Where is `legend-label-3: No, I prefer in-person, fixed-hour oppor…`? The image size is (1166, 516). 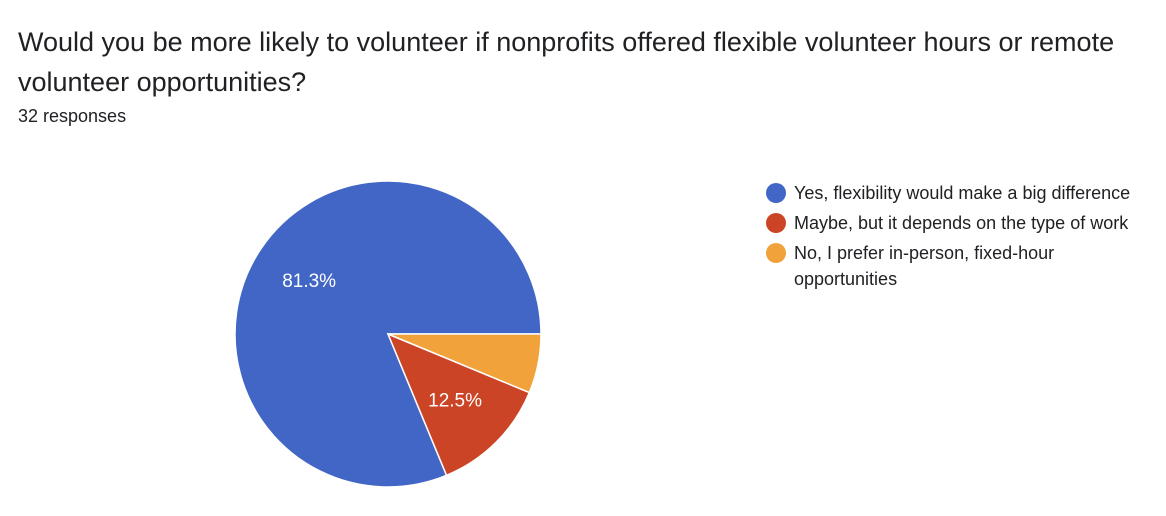 legend-label-3: No, I prefer in-person, fixed-hour oppor… is located at coordinates (924, 266).